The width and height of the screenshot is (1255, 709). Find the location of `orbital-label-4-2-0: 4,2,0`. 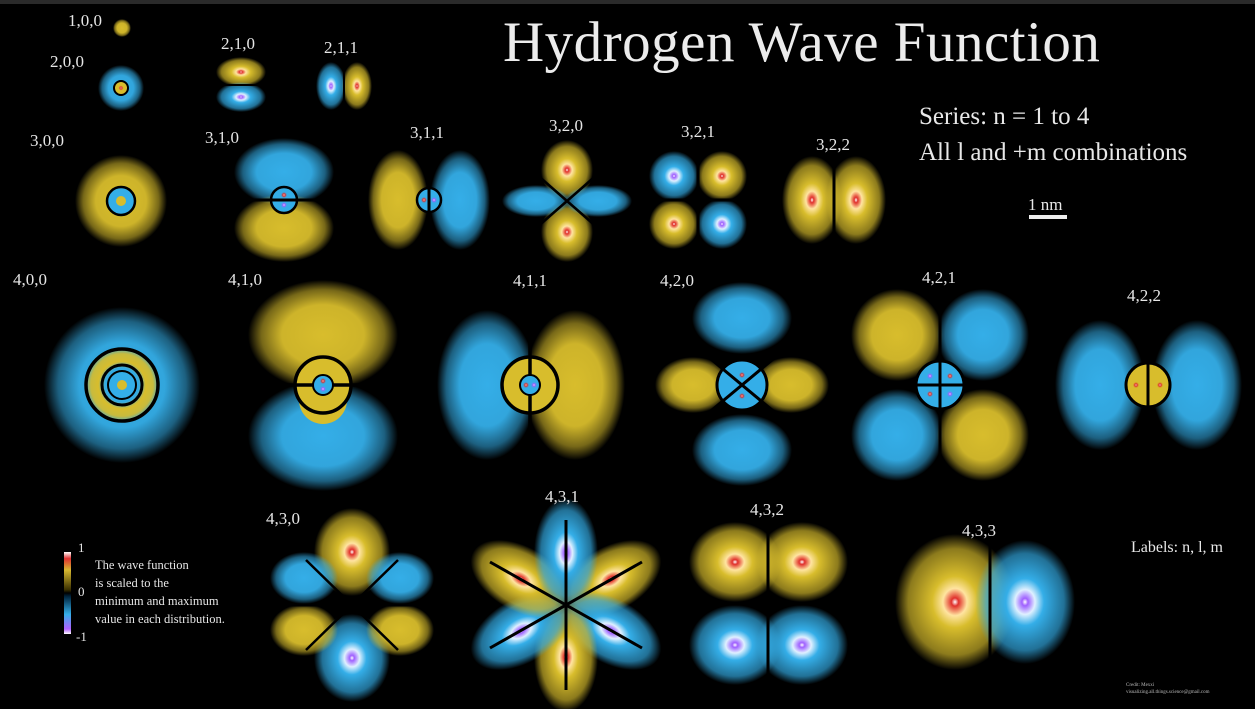

orbital-label-4-2-0: 4,2,0 is located at coordinates (677, 280).